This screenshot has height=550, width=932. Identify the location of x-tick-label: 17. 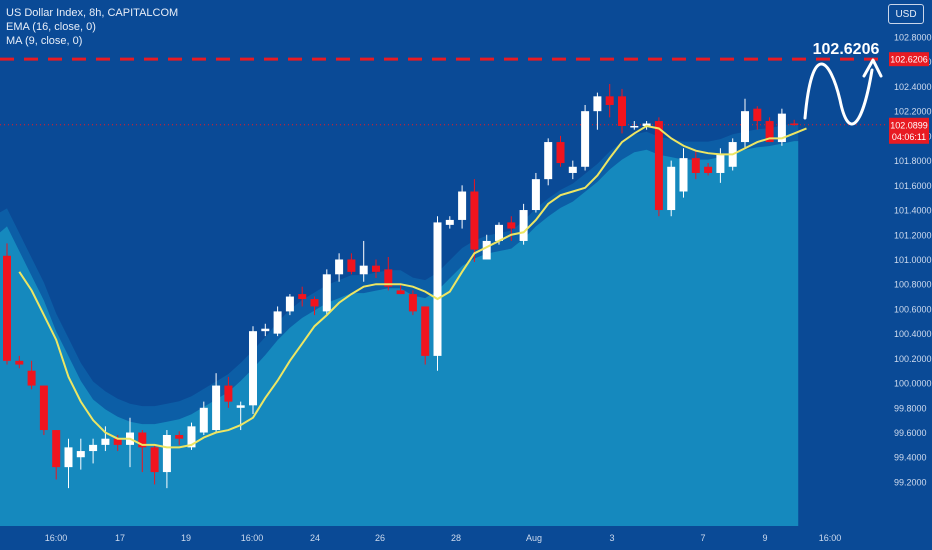
(120, 538).